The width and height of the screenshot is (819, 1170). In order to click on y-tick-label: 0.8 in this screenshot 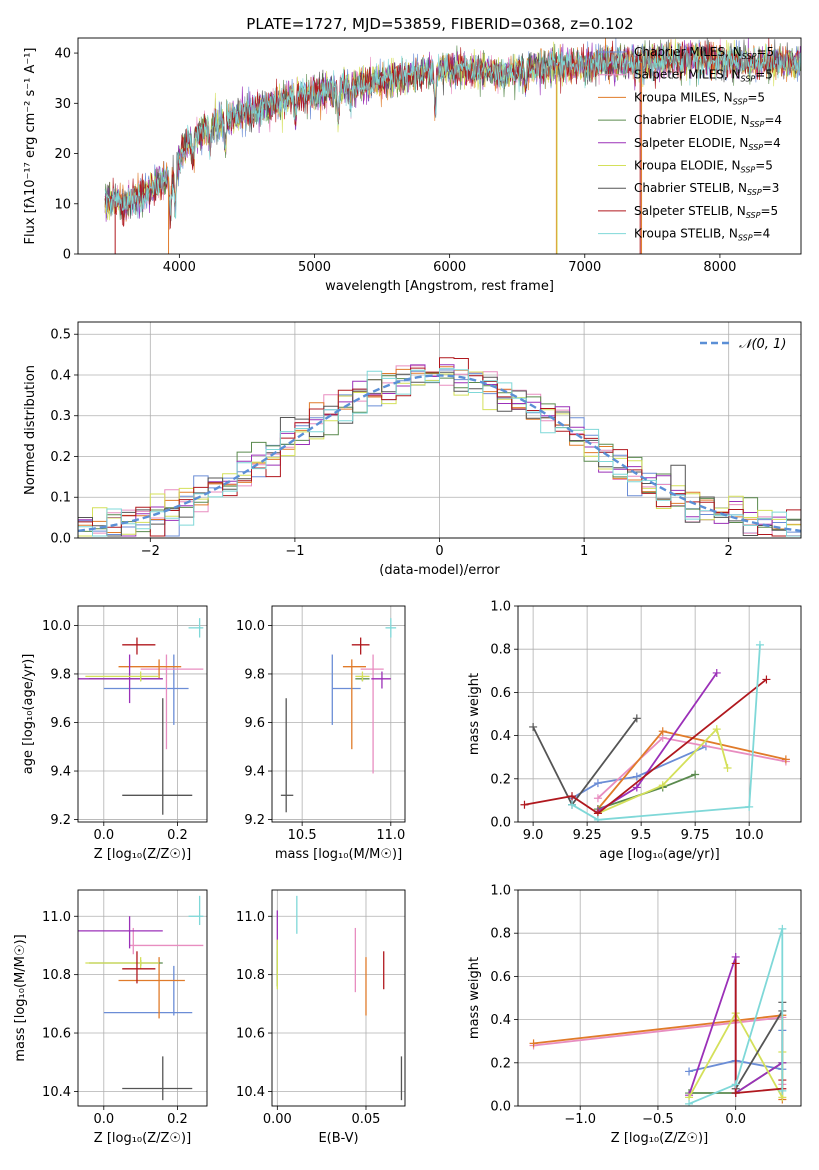, I will do `click(500, 650)`.